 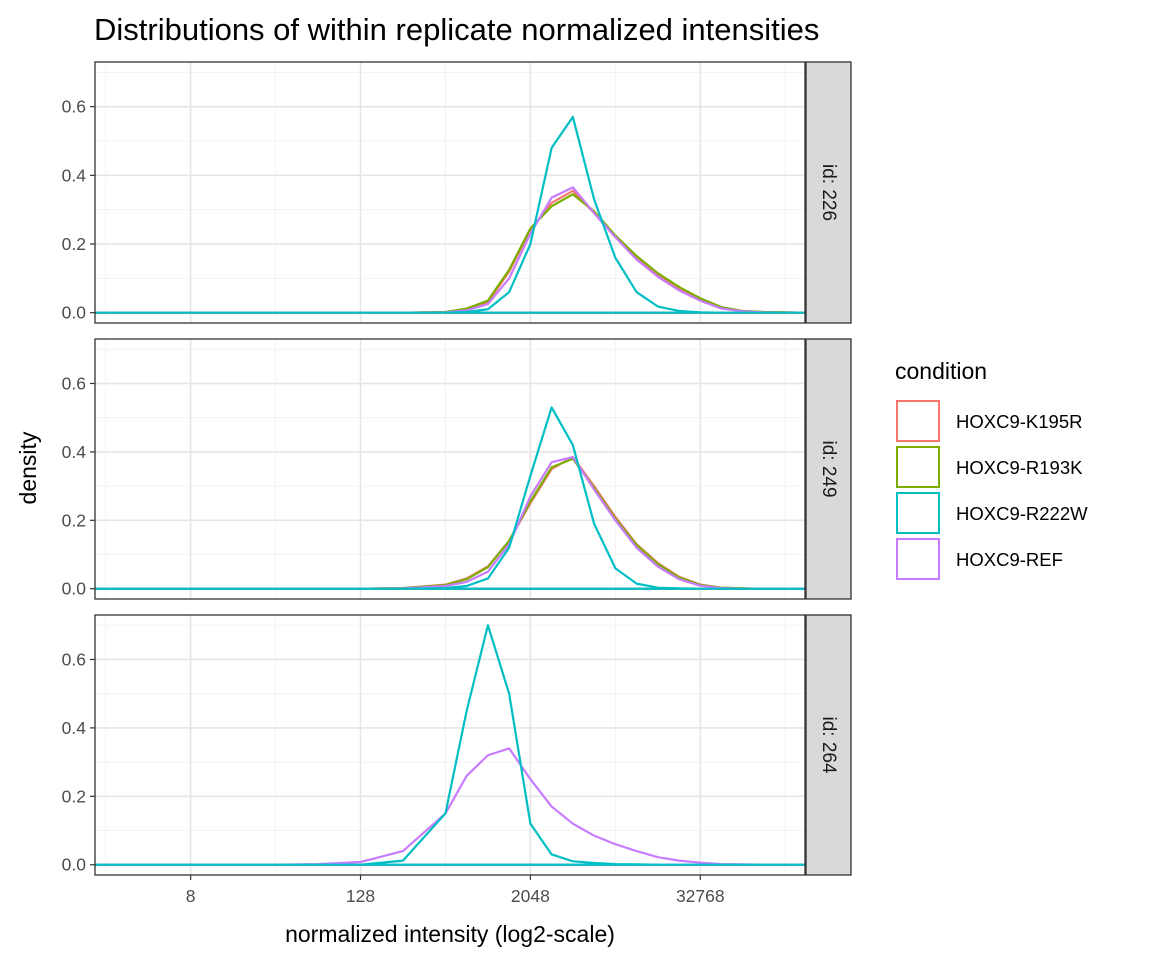 I want to click on x-axis-title: normalized intensity (log2-scale), so click(x=450, y=934).